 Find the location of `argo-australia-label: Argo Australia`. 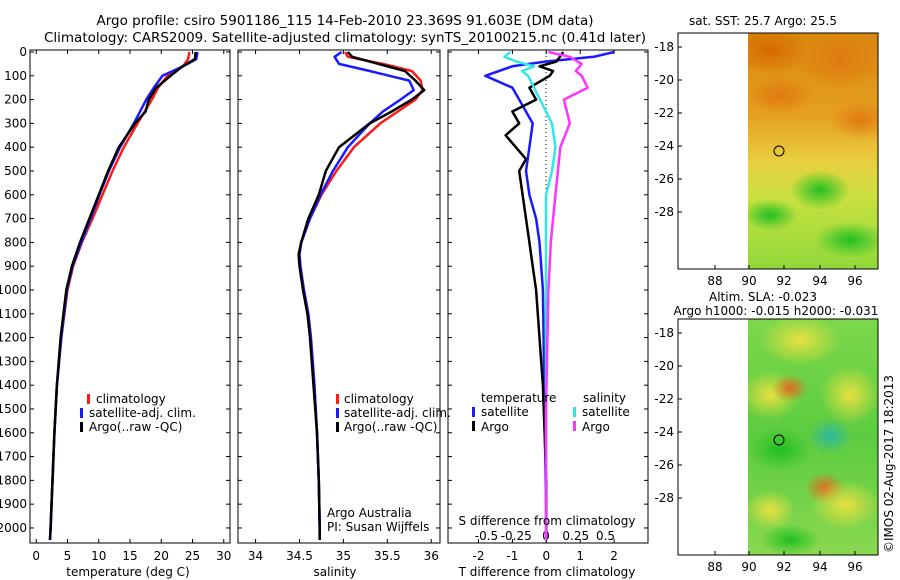

argo-australia-label: Argo Australia is located at coordinates (369, 513).